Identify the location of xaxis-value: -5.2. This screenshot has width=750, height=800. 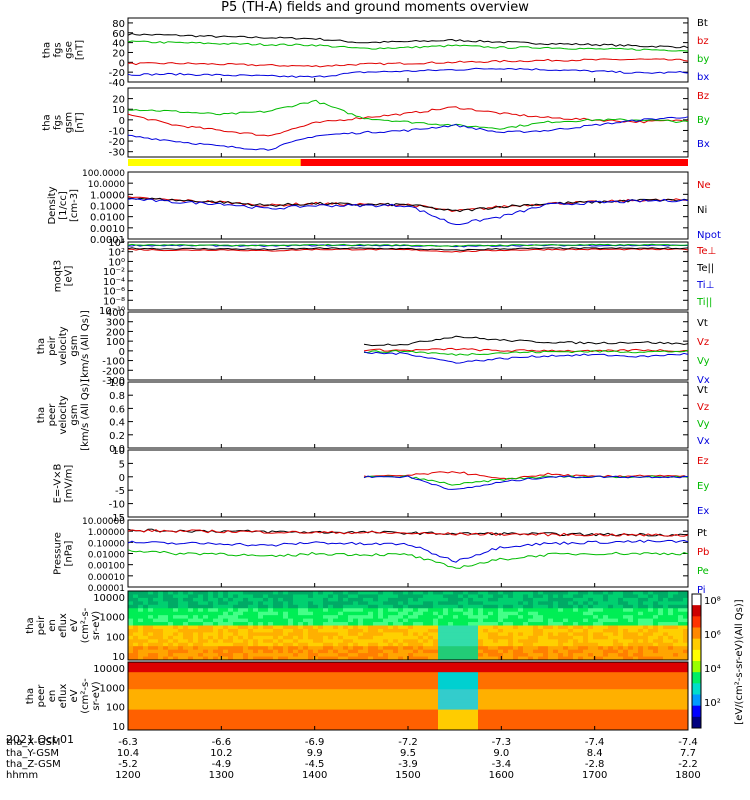
(128, 764).